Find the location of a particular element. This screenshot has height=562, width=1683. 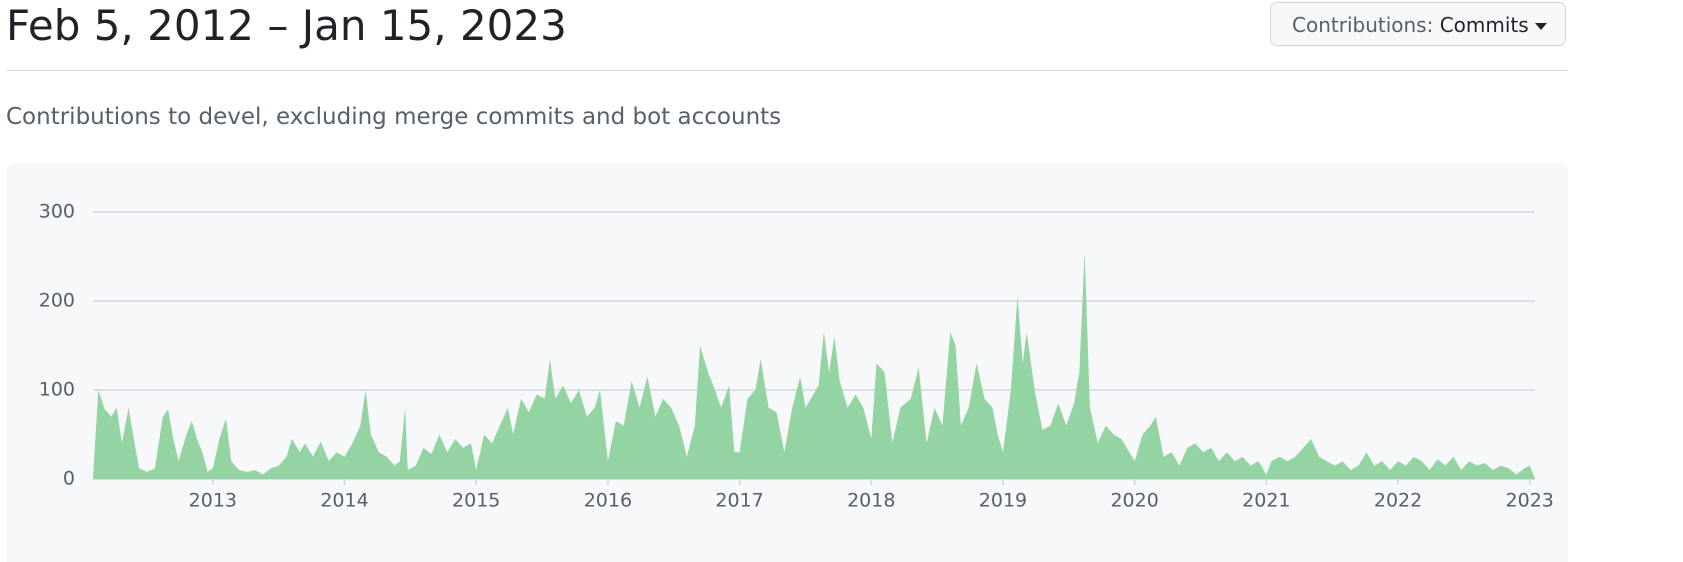

x-tick-label: 2022 is located at coordinates (1398, 501).